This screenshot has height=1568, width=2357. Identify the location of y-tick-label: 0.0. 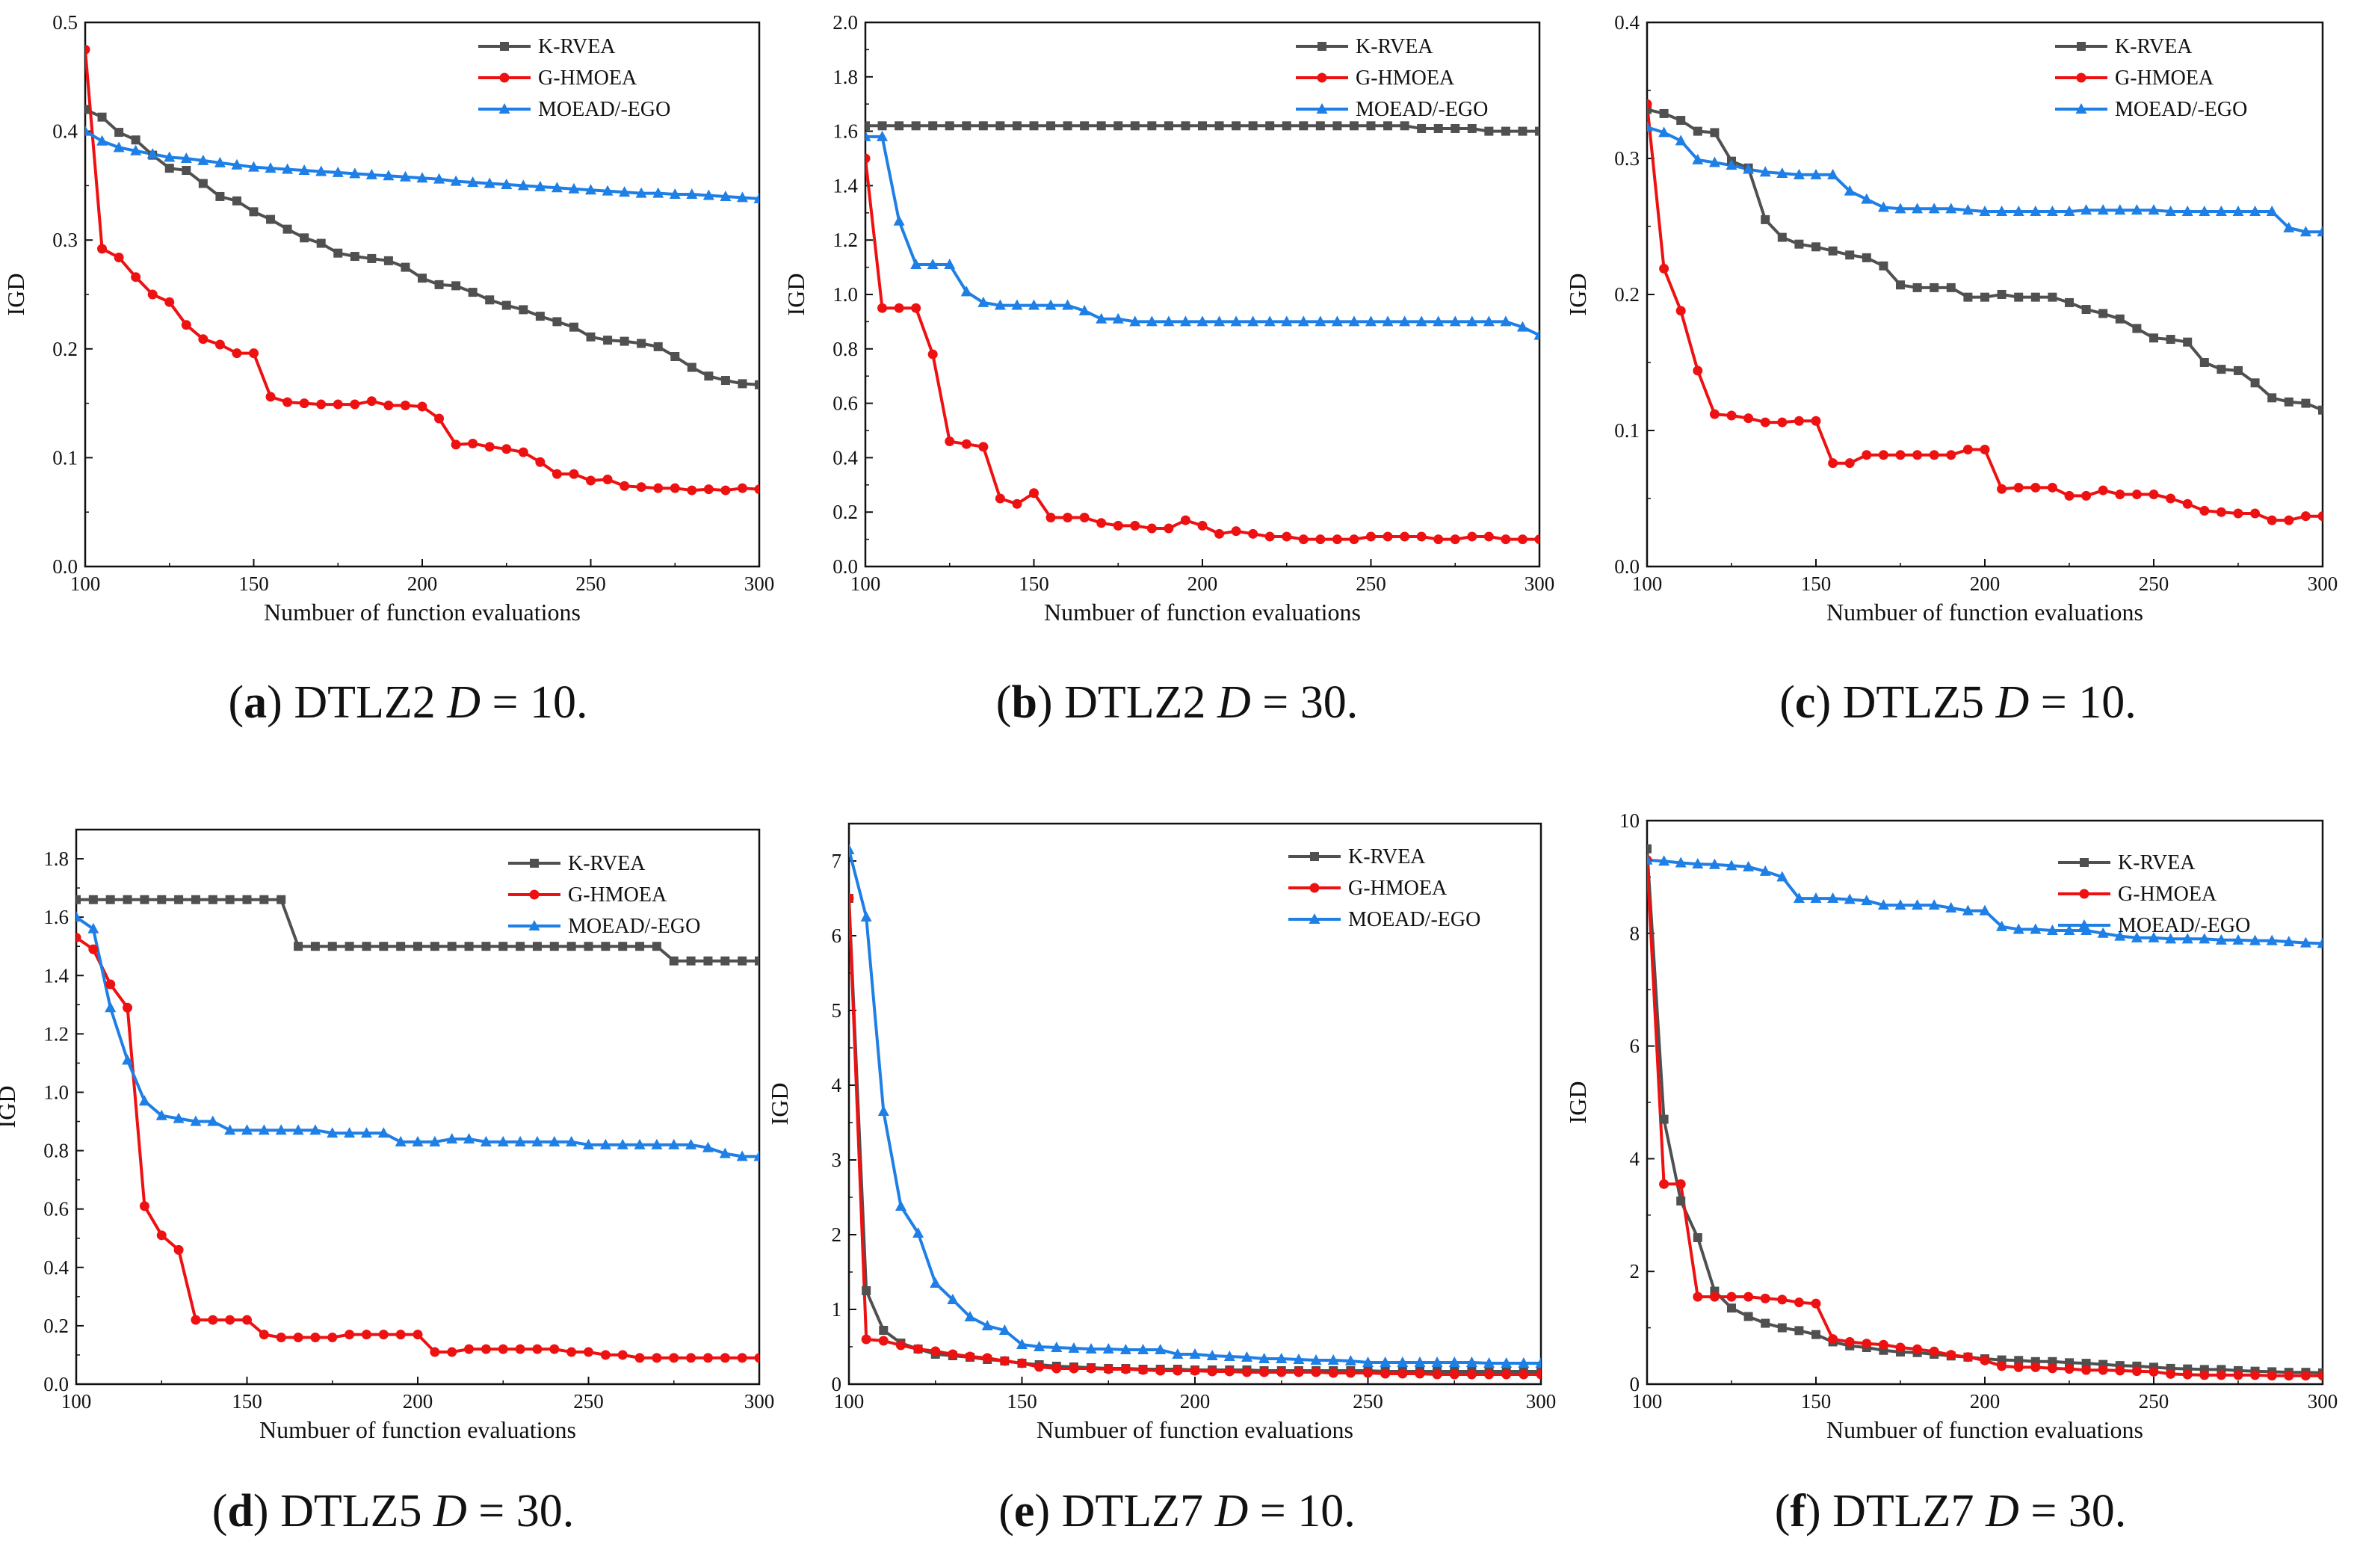
(845, 566).